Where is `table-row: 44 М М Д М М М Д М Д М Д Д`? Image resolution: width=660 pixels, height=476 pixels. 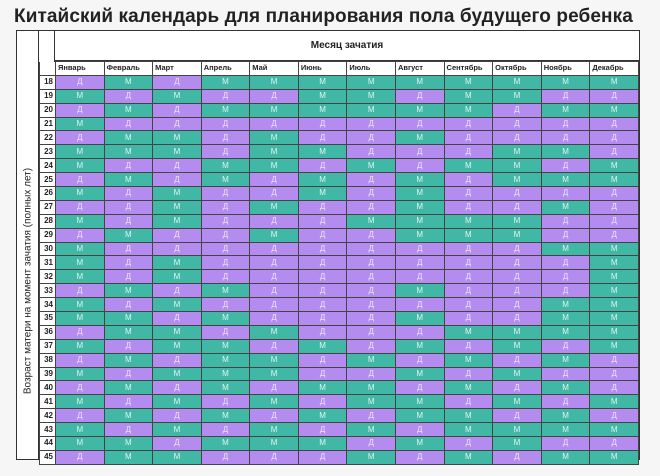 table-row: 44 М М Д М М М Д М Д М Д Д is located at coordinates (339, 443).